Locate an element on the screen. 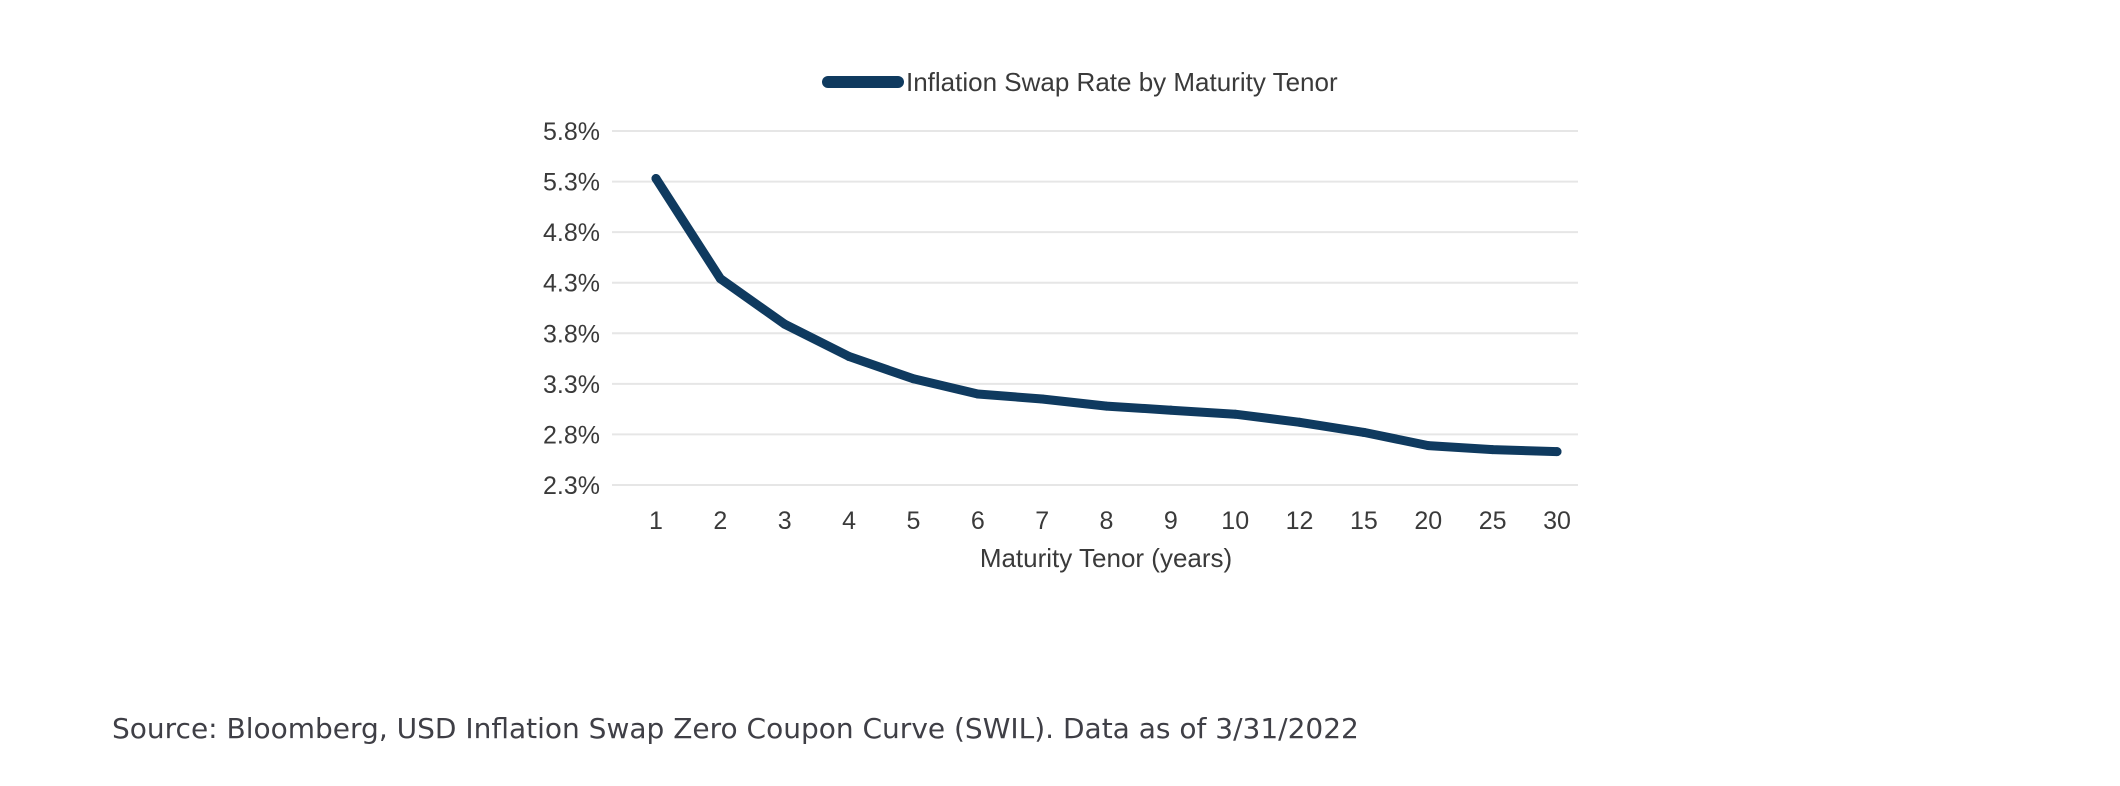  x-tick-label: 5 is located at coordinates (913, 521).